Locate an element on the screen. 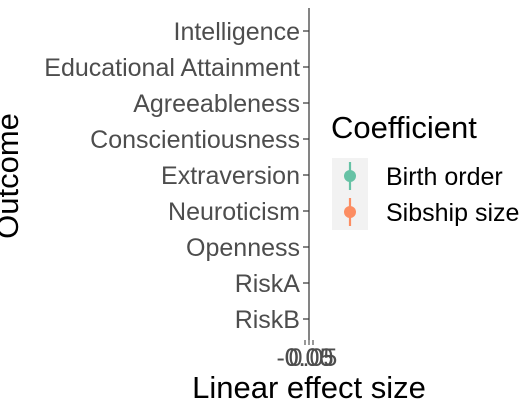  y-tick-label: Agreeableness is located at coordinates (216, 104).